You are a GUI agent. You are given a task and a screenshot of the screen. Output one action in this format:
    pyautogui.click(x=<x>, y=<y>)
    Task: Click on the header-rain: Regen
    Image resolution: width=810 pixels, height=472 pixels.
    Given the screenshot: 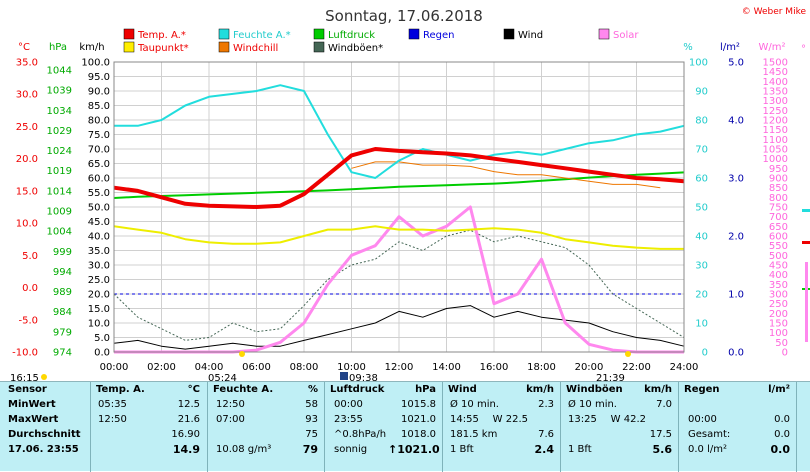 What is the action you would take?
    pyautogui.click(x=702, y=389)
    